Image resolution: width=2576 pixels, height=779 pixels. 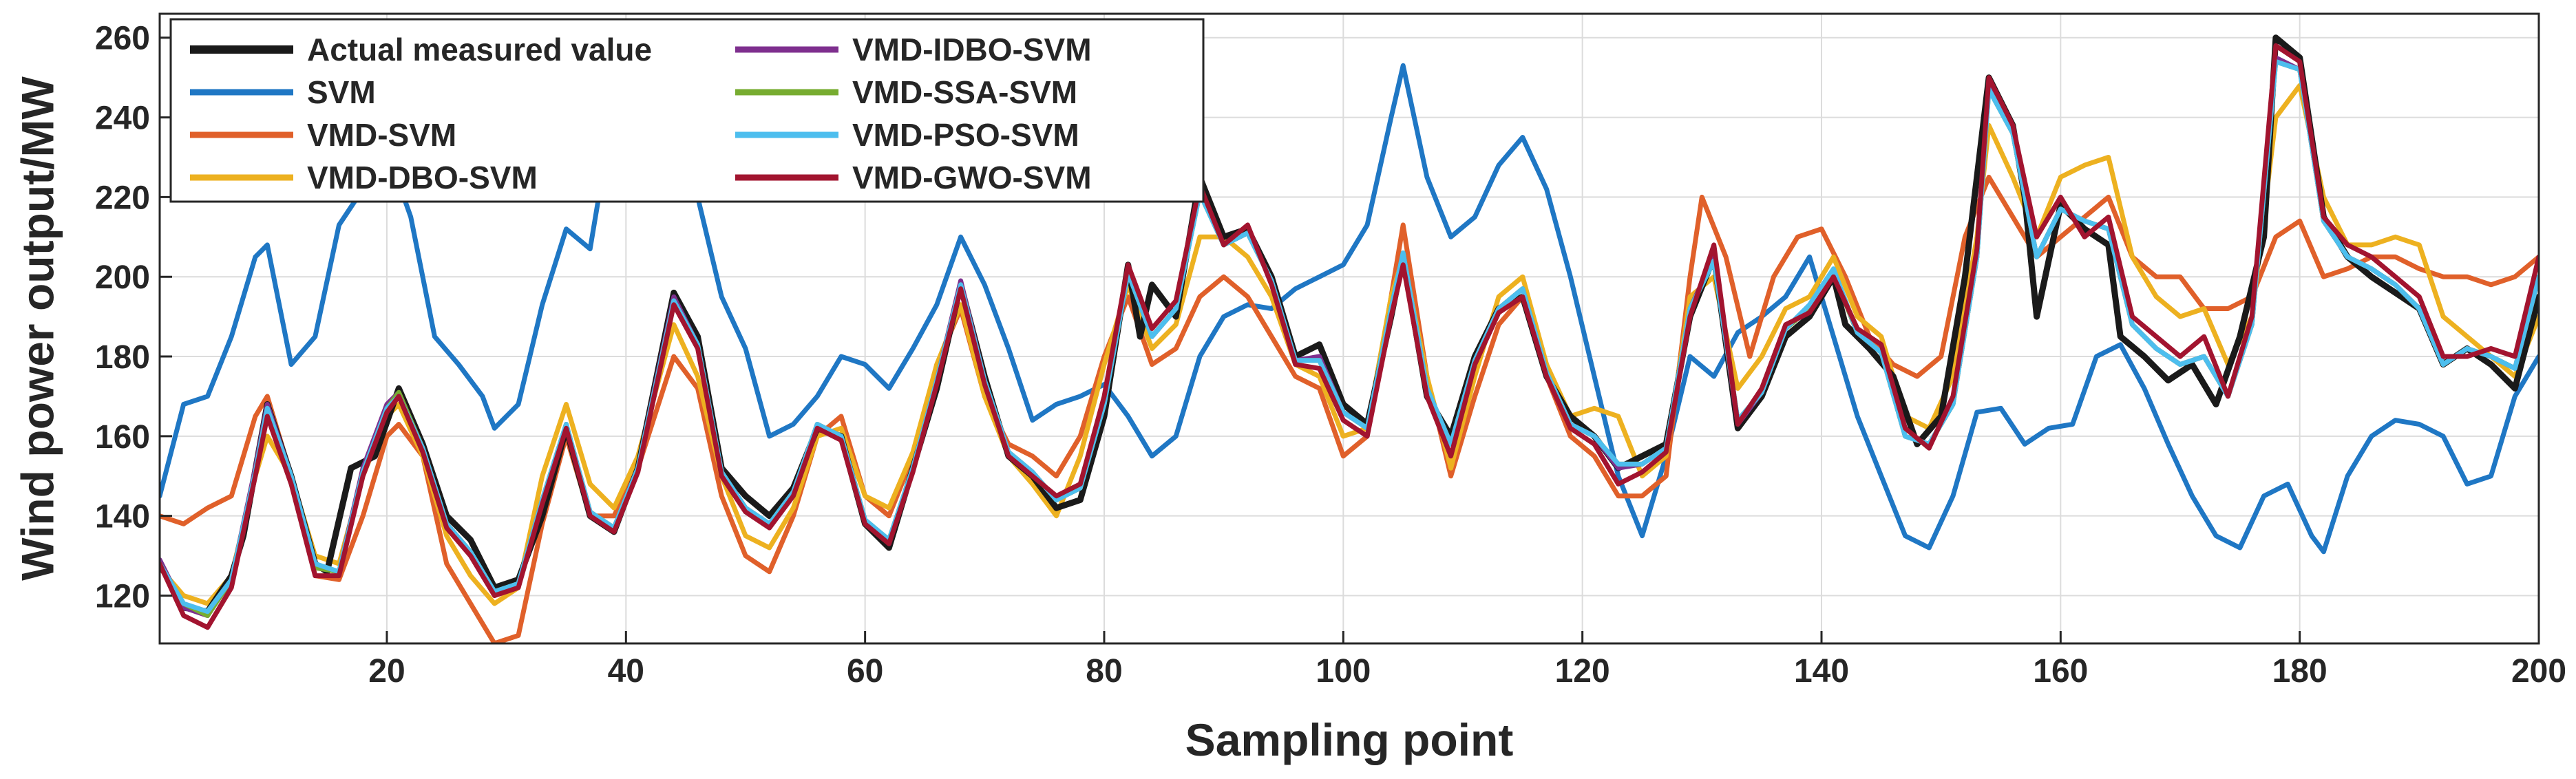 What do you see at coordinates (2300, 671) in the screenshot?
I see `x-tick-label: 180` at bounding box center [2300, 671].